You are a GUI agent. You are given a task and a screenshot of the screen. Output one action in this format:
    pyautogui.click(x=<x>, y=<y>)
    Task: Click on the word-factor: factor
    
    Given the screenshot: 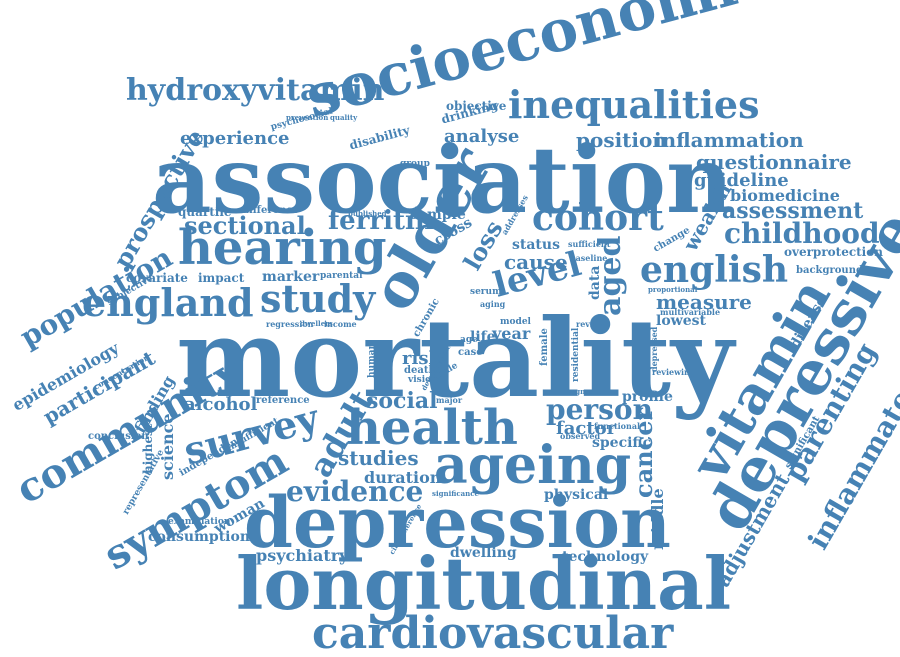 What is the action you would take?
    pyautogui.click(x=586, y=428)
    